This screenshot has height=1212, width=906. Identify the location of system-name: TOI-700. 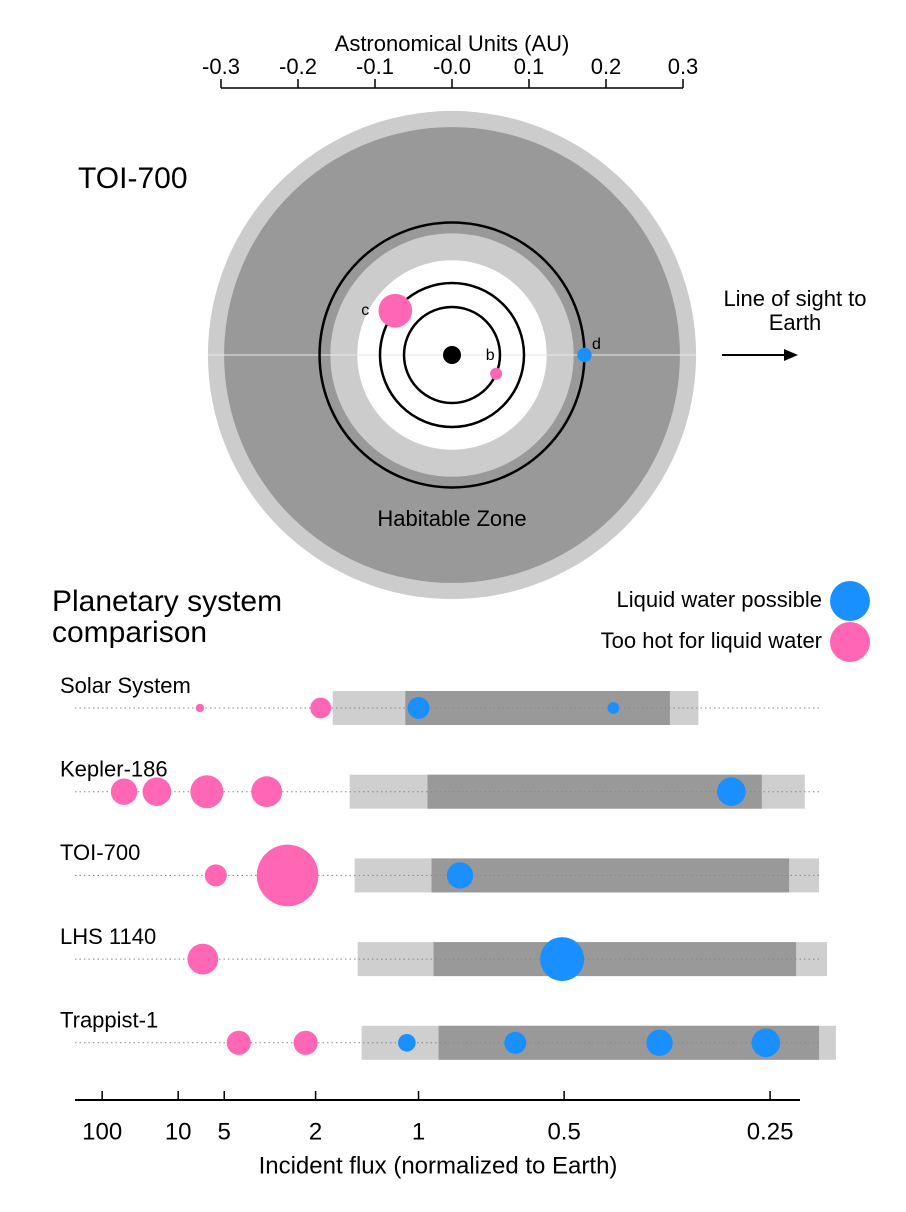
(100, 852).